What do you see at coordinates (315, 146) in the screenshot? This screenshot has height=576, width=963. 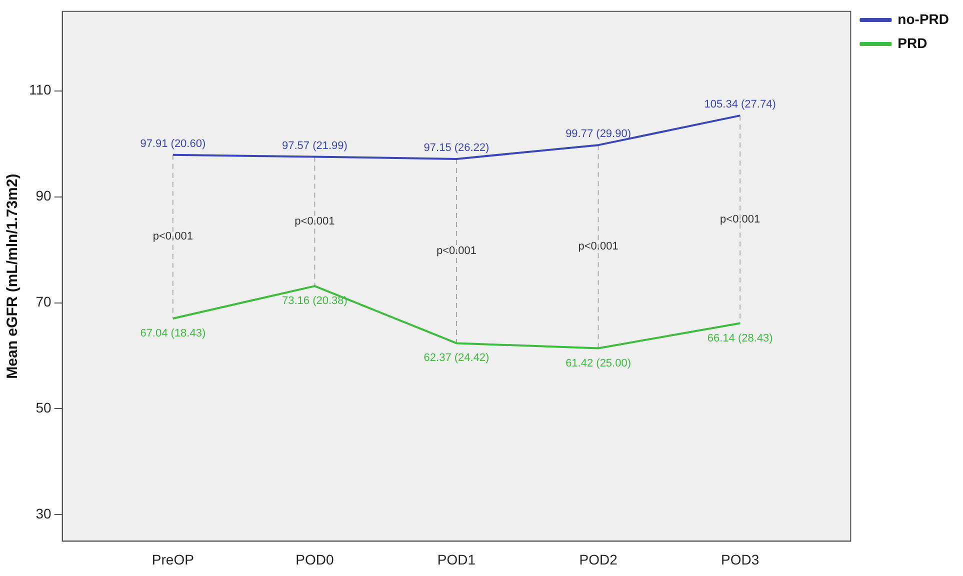 I see `data-label: 97.57 (21.99)` at bounding box center [315, 146].